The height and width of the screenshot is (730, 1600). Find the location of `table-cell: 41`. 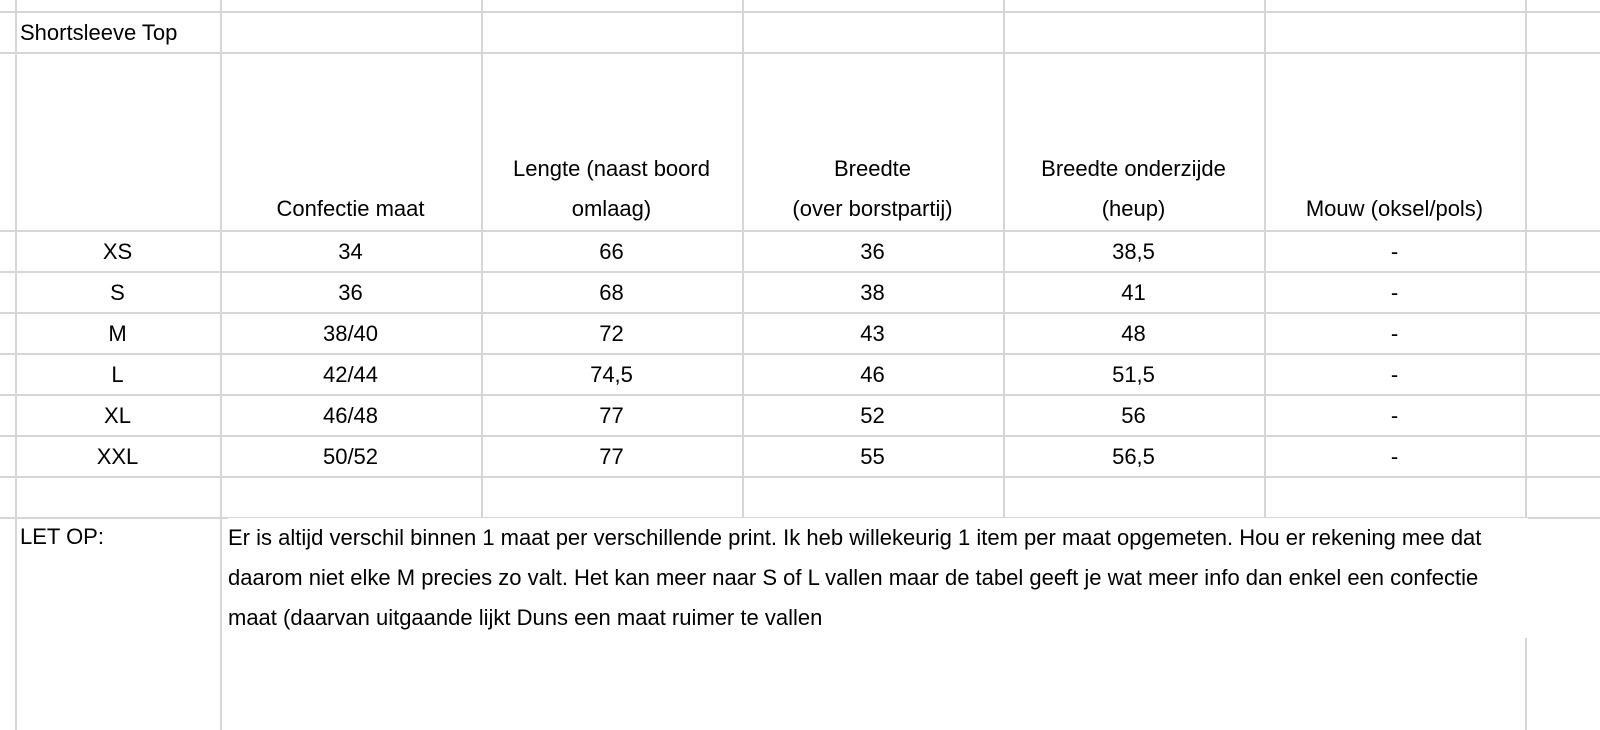

table-cell: 41 is located at coordinates (1133, 292).